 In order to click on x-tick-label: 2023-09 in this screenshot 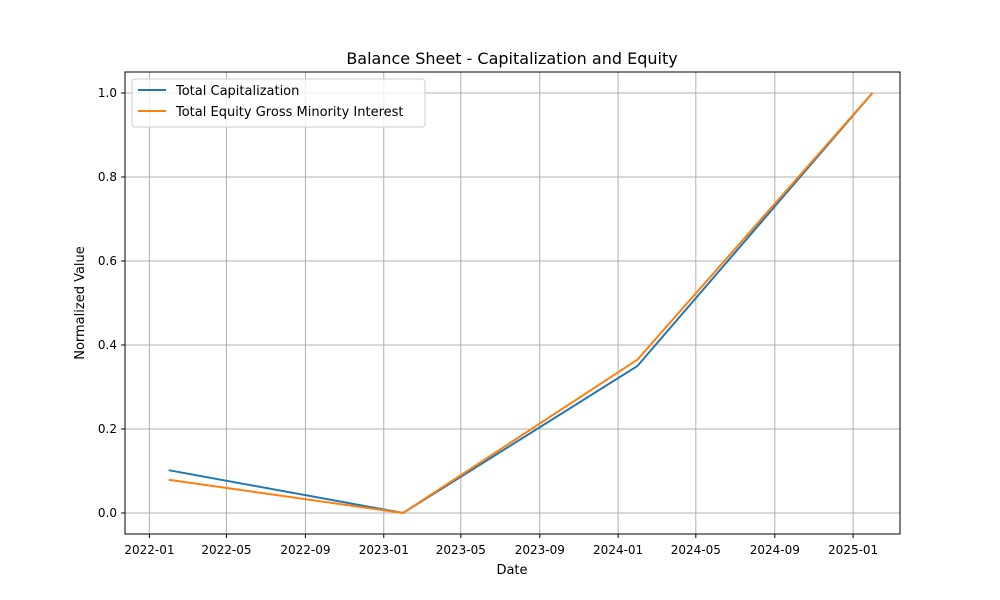, I will do `click(540, 550)`.